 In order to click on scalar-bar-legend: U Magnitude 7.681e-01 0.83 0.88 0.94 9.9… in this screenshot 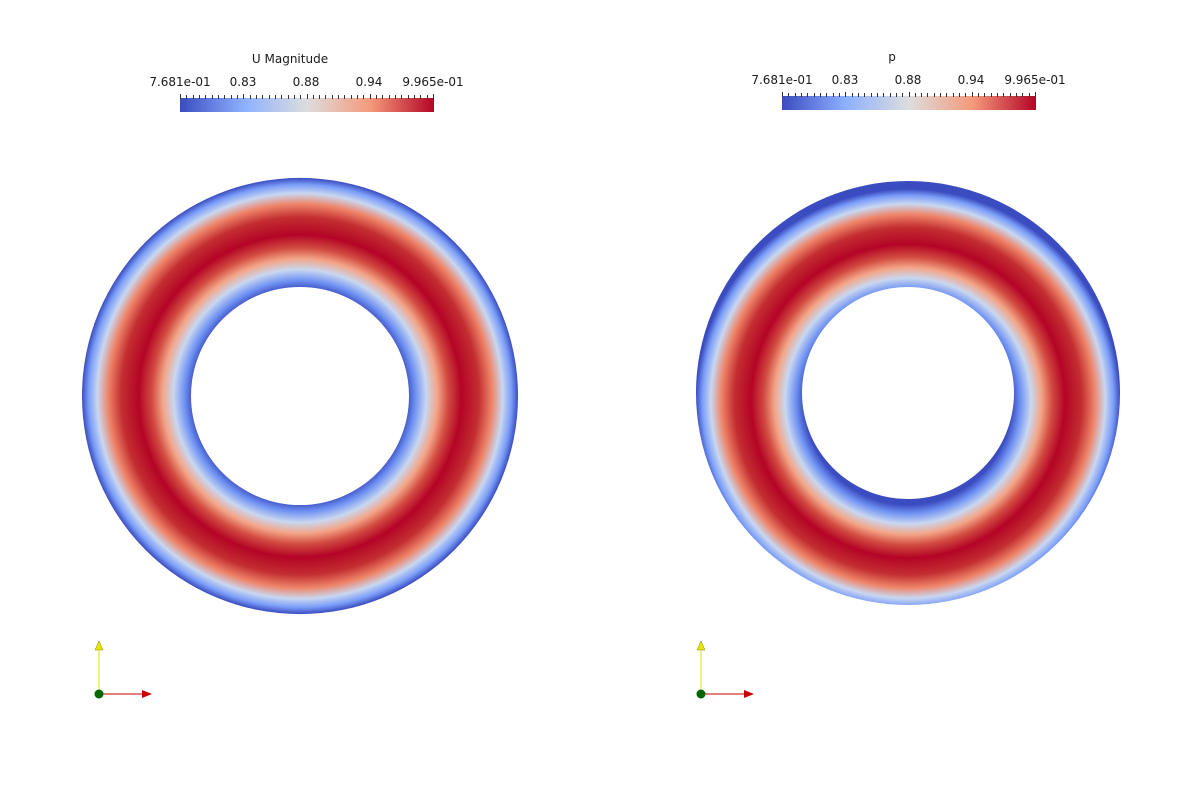, I will do `click(304, 85)`.